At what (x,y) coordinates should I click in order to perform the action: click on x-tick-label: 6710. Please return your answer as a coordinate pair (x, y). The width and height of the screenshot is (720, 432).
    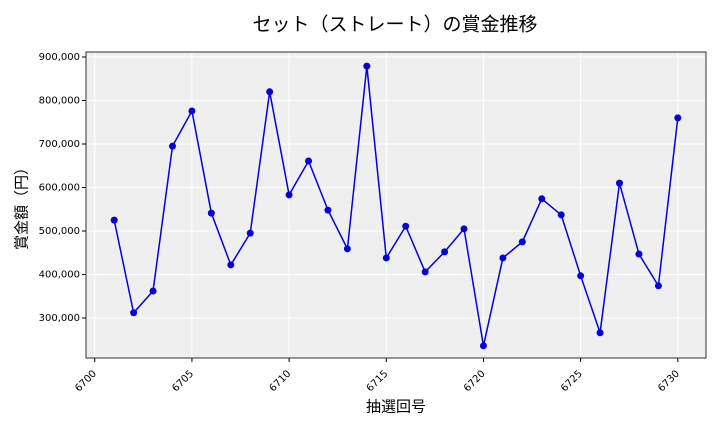
    Looking at the image, I should click on (281, 381).